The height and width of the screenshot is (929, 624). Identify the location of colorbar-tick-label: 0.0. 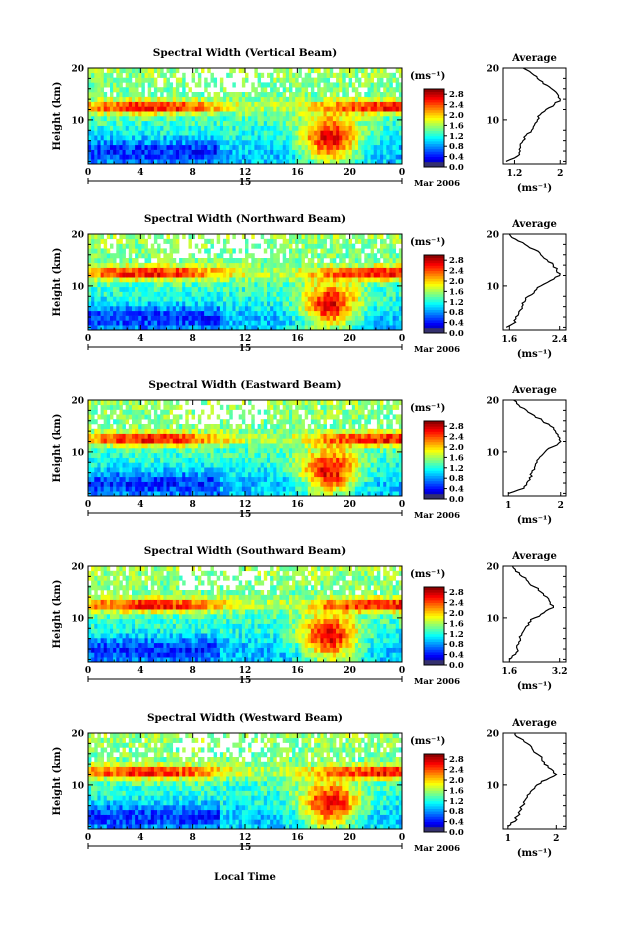
(456, 666).